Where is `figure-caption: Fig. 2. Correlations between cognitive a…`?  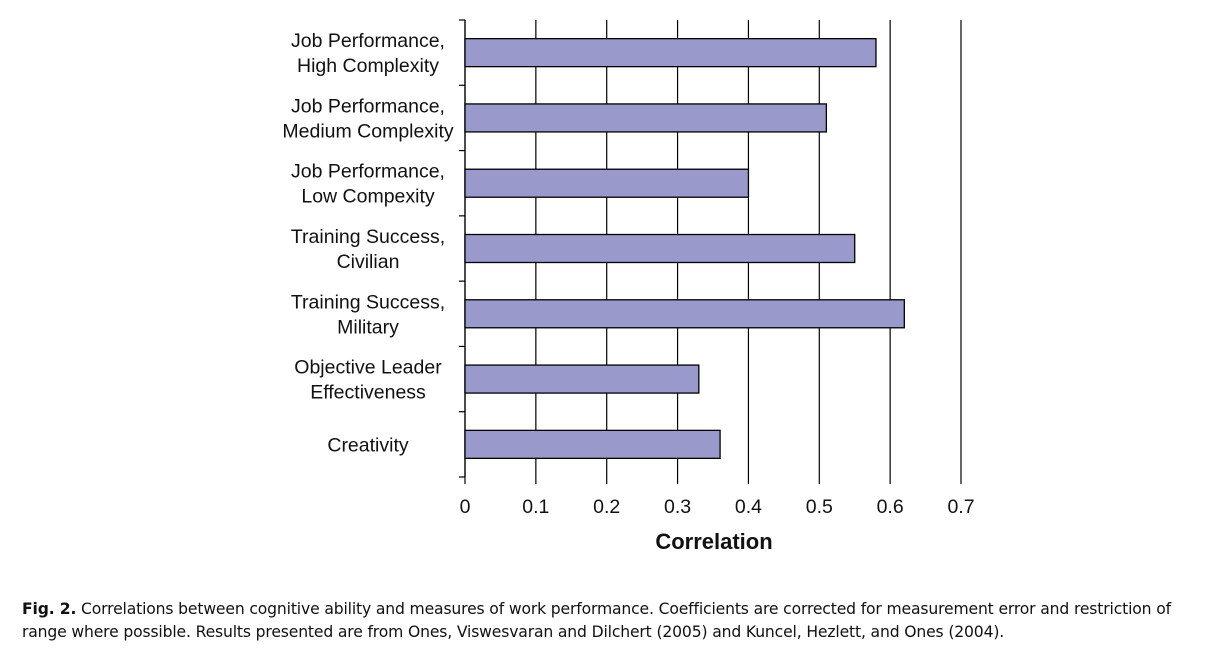 figure-caption: Fig. 2. Correlations between cognitive a… is located at coordinates (619, 621).